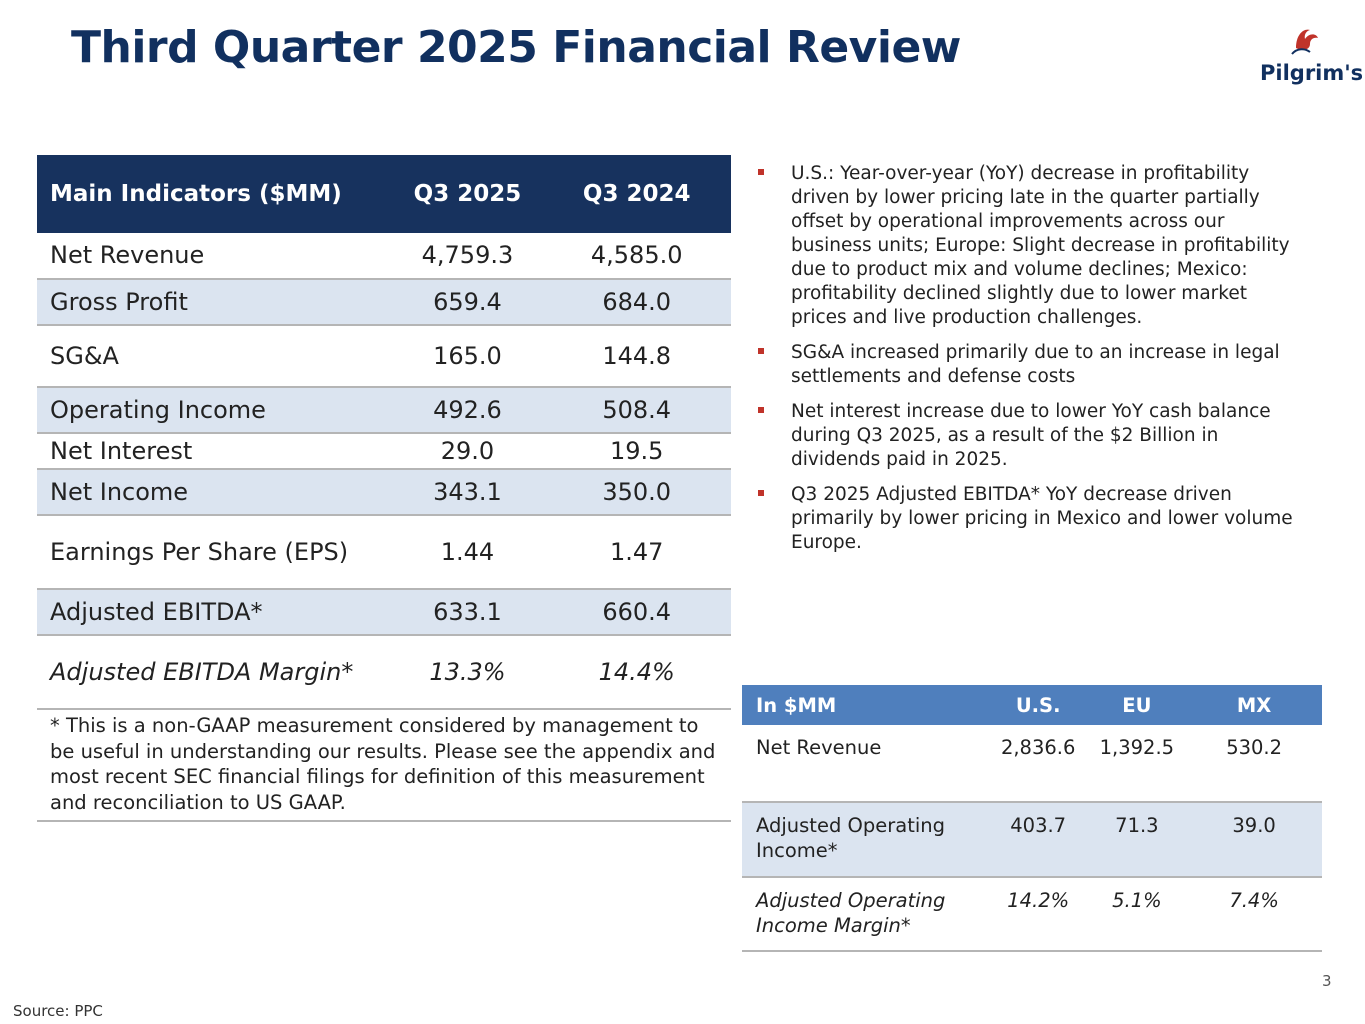 The width and height of the screenshot is (1365, 1024). What do you see at coordinates (215, 451) in the screenshot?
I see `row-label: Net Interest` at bounding box center [215, 451].